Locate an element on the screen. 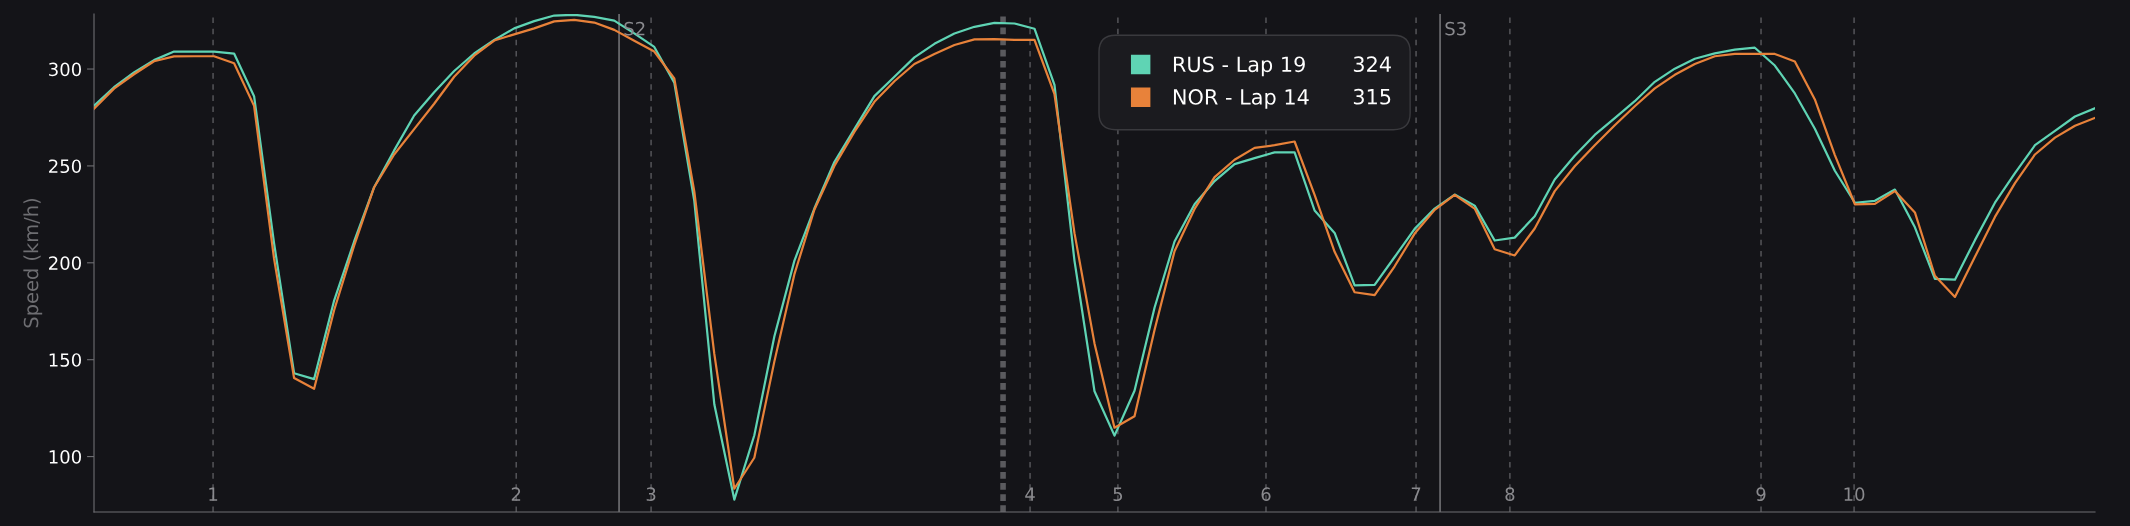 The height and width of the screenshot is (526, 2130). annotation: 315 is located at coordinates (1372, 96).